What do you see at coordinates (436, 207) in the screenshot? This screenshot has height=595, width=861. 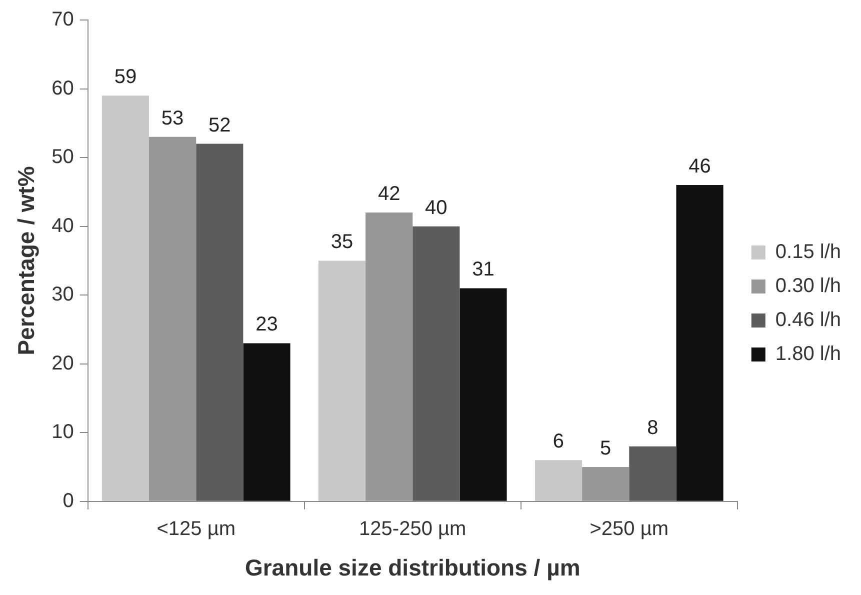 I see `data-label: 40` at bounding box center [436, 207].